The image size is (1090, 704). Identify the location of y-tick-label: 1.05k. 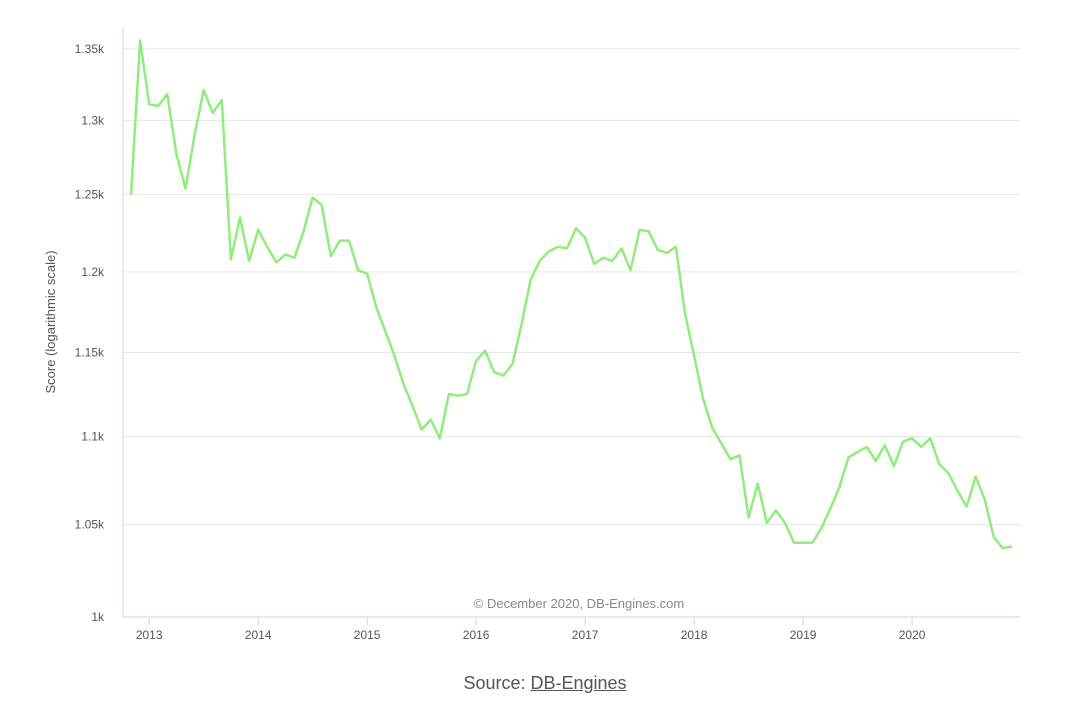
(90, 525).